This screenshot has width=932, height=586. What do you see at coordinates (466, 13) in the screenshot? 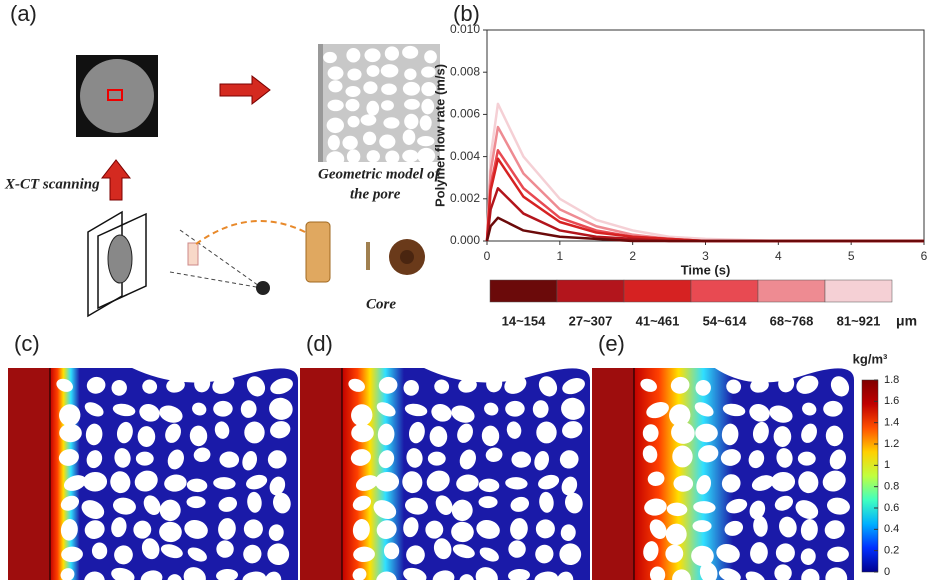
I see `panel-label: (b)` at bounding box center [466, 13].